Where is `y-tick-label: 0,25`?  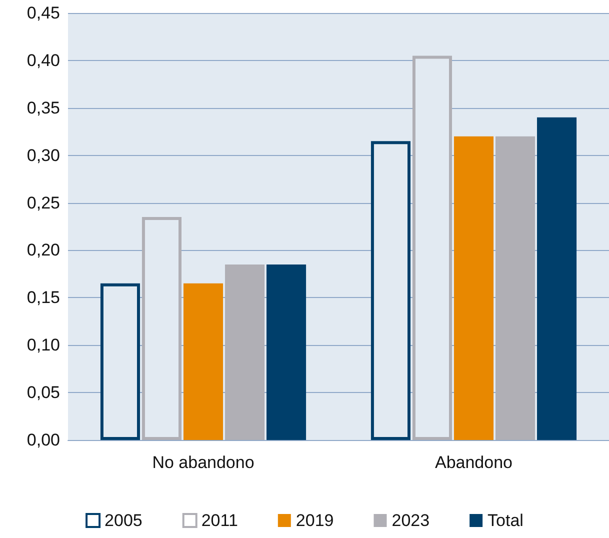 y-tick-label: 0,25 is located at coordinates (43, 202).